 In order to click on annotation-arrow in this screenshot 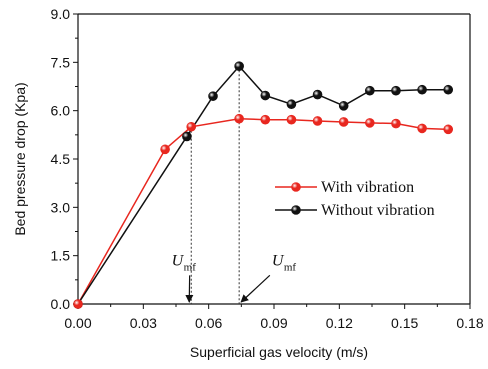, I will do `click(255, 288)`.